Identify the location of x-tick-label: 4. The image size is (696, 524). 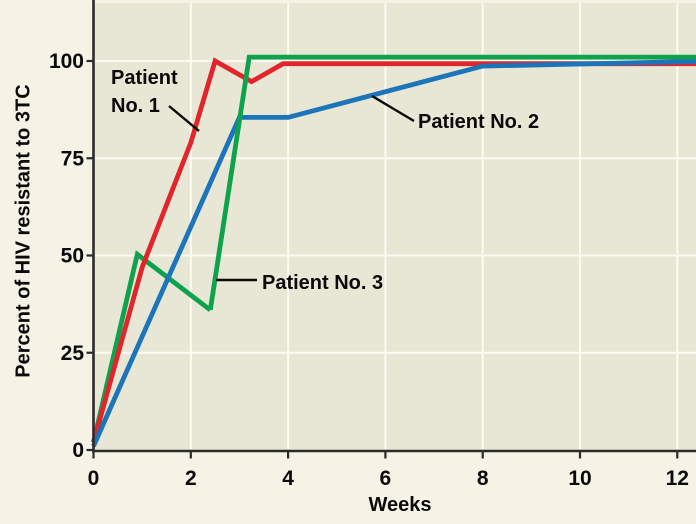
(288, 478).